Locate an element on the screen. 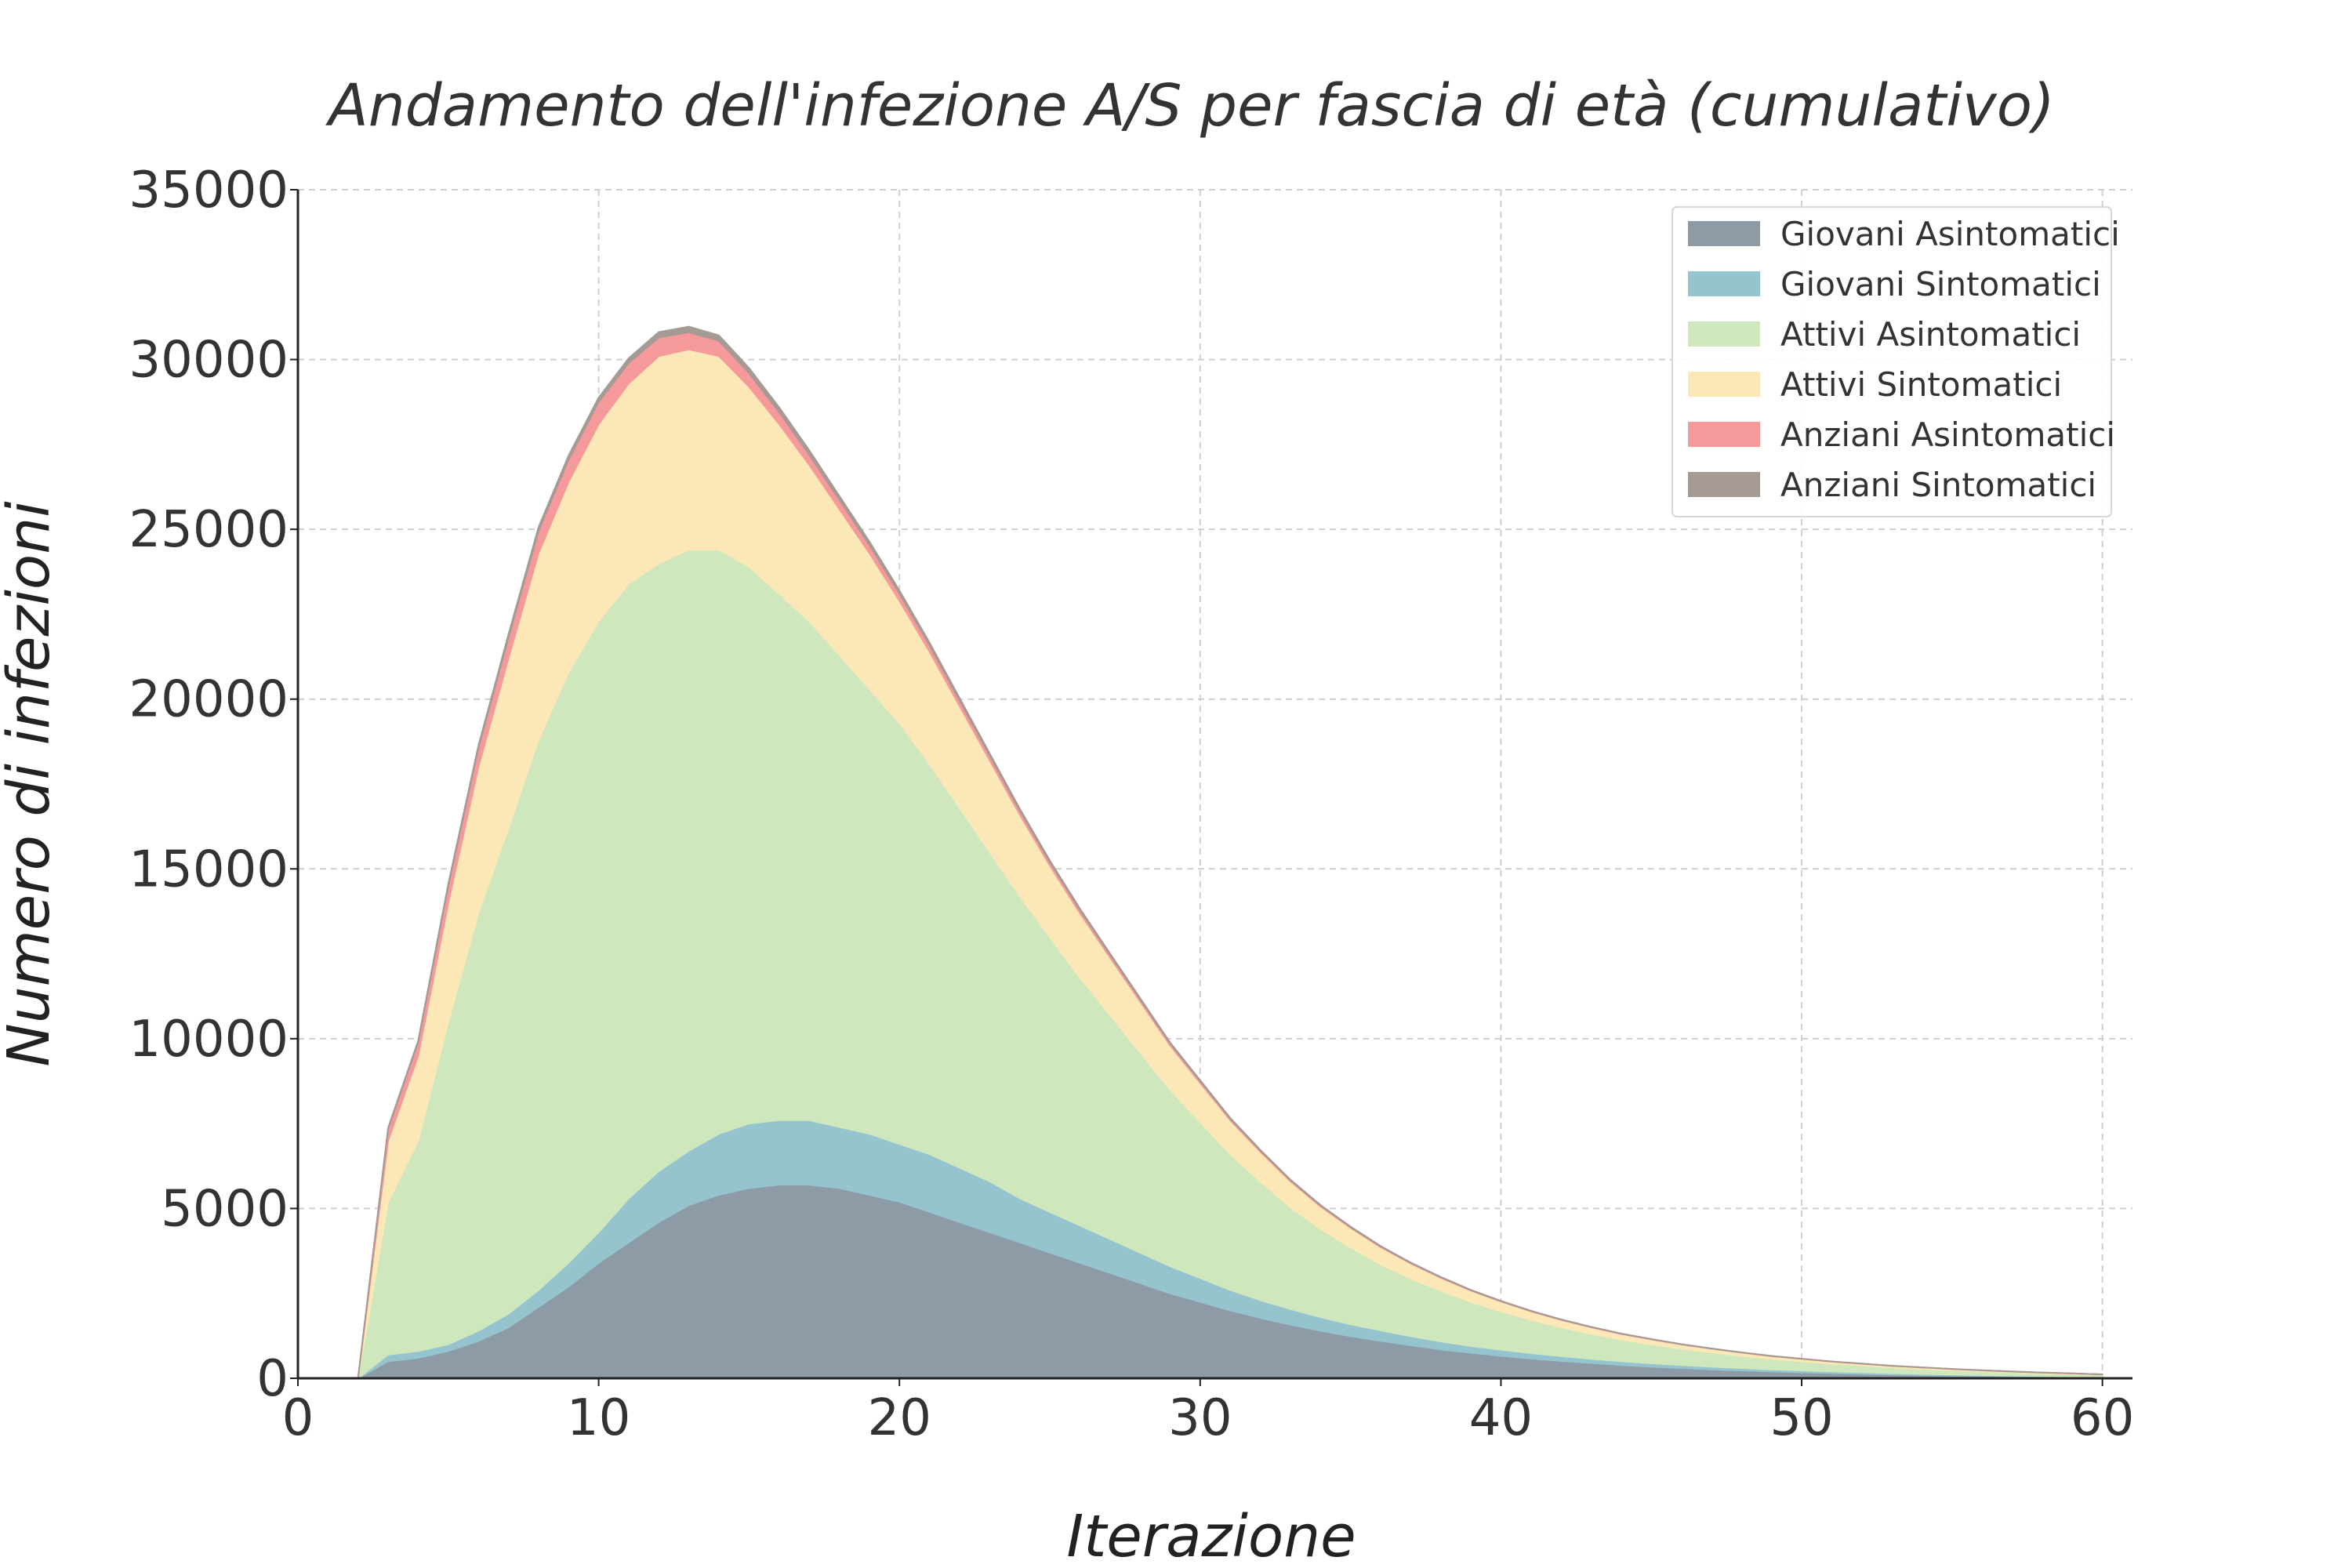 This screenshot has height=1568, width=2352. y-tick-label: 30000 is located at coordinates (209, 361).